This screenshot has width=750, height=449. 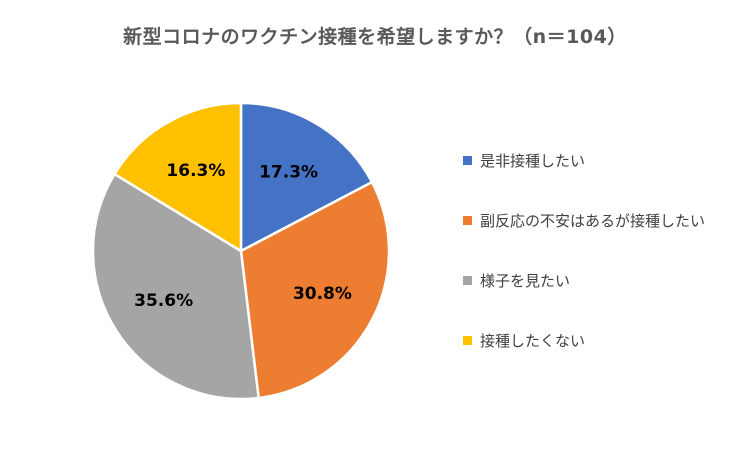 What do you see at coordinates (195, 171) in the screenshot?
I see `data-label-3: 16.3%` at bounding box center [195, 171].